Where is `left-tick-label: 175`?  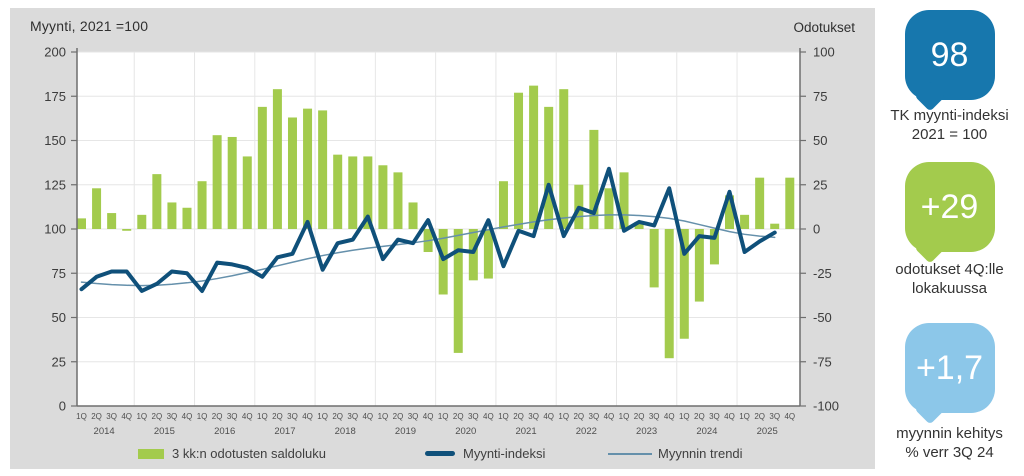 left-tick-label: 175 is located at coordinates (55, 96).